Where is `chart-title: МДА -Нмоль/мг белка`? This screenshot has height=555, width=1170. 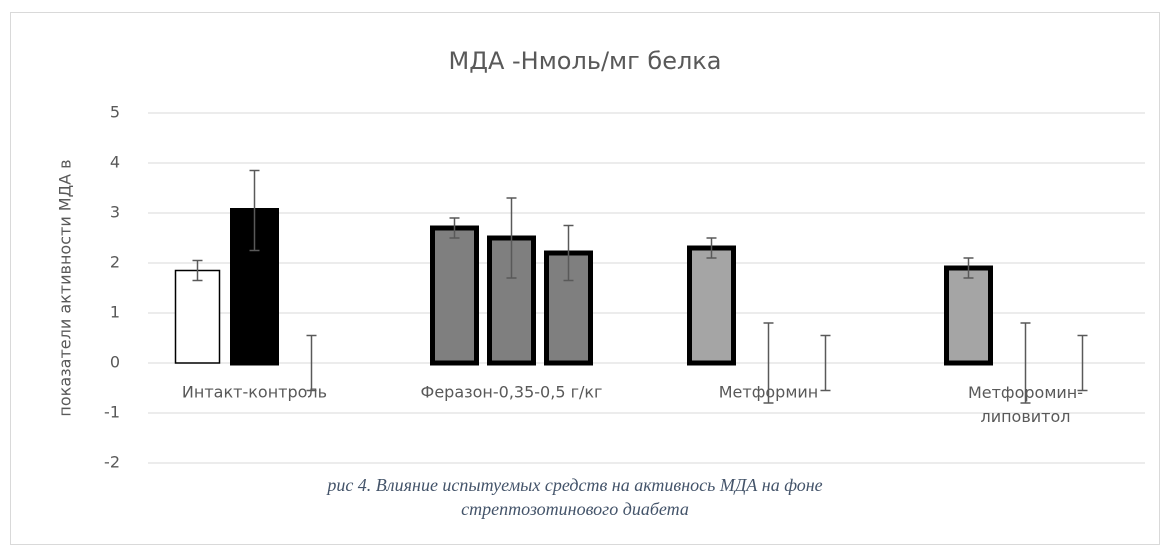
chart-title: МДА -Нмоль/мг белка is located at coordinates (584, 61).